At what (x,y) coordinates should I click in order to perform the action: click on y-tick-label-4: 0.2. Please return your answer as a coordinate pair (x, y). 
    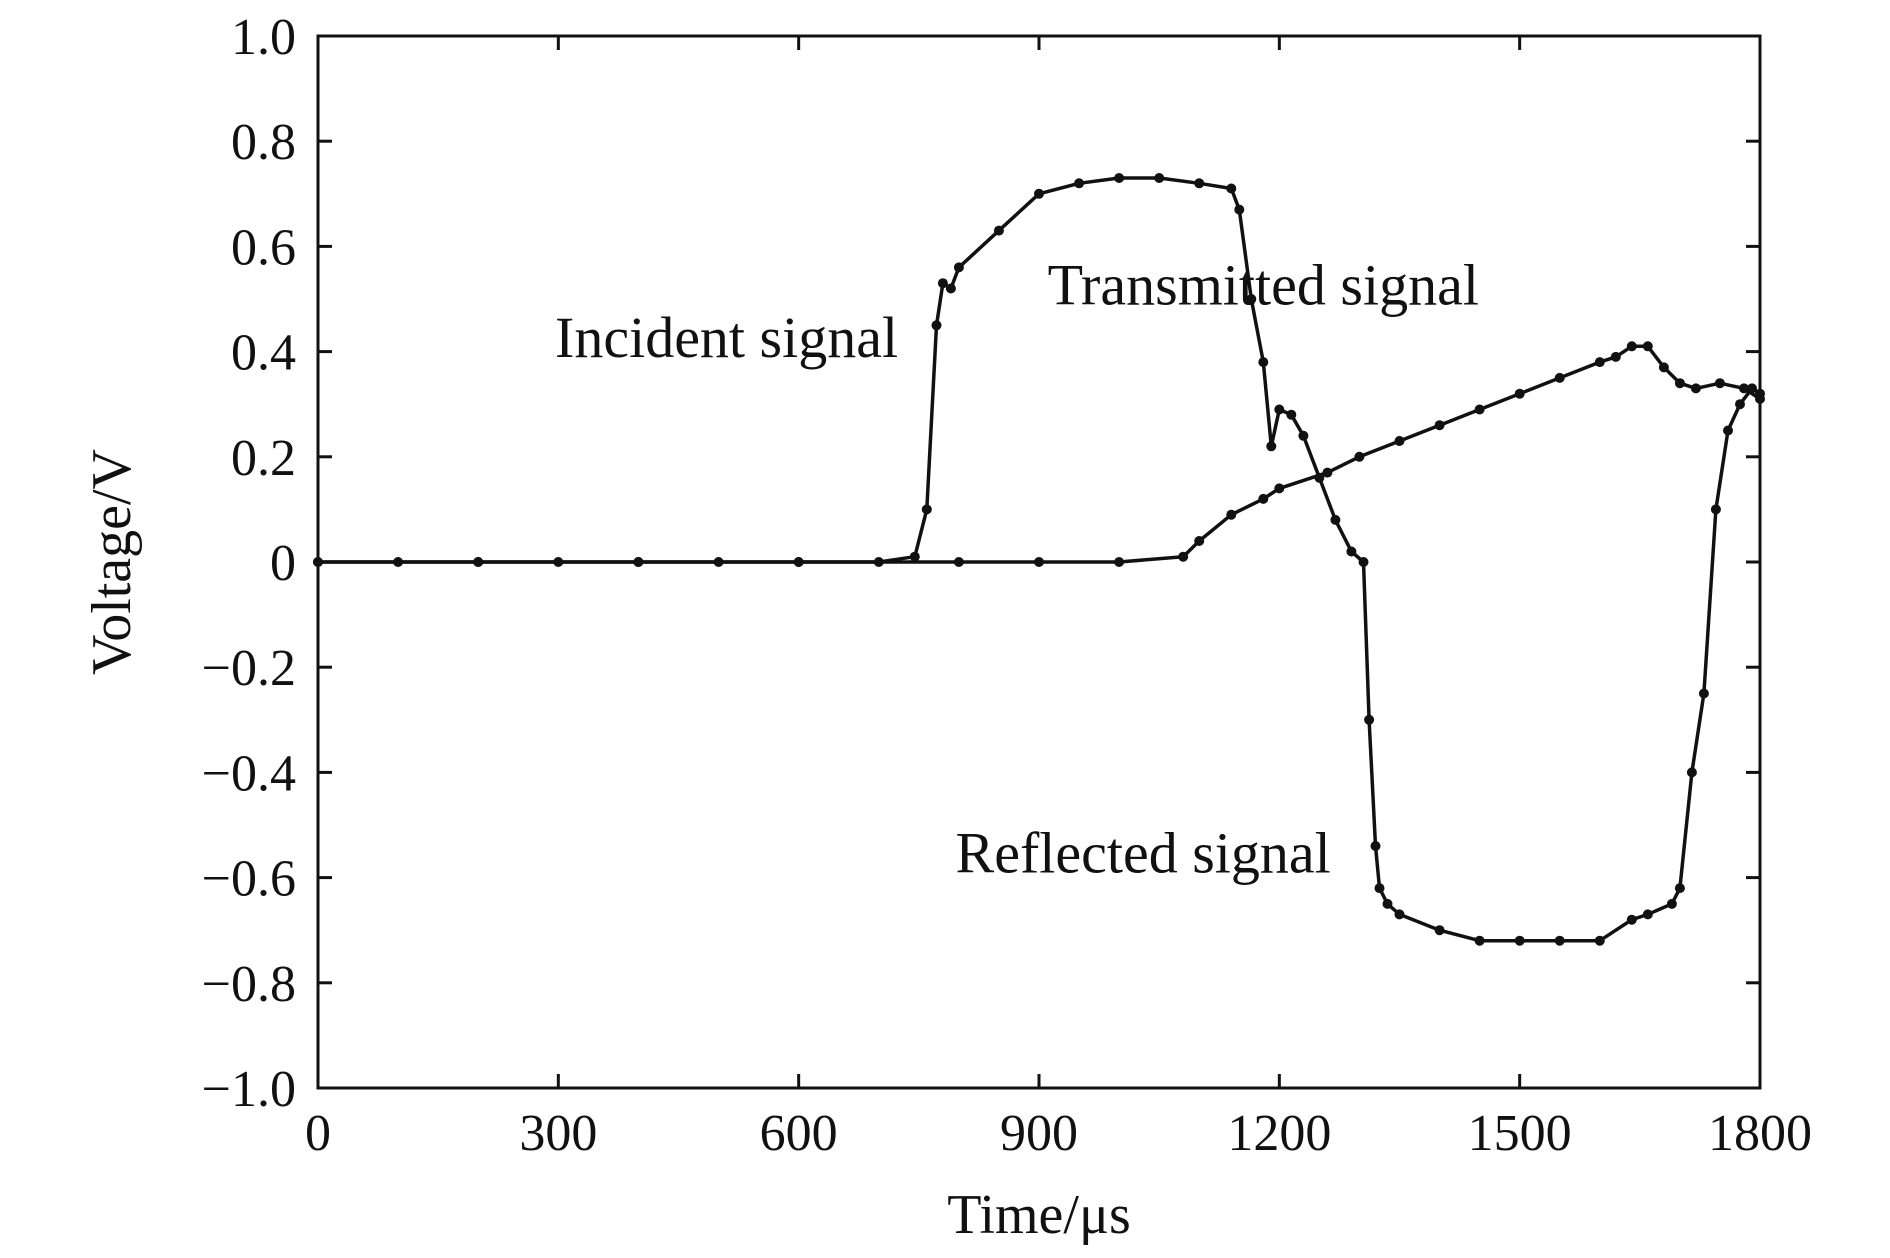
    Looking at the image, I should click on (263, 458).